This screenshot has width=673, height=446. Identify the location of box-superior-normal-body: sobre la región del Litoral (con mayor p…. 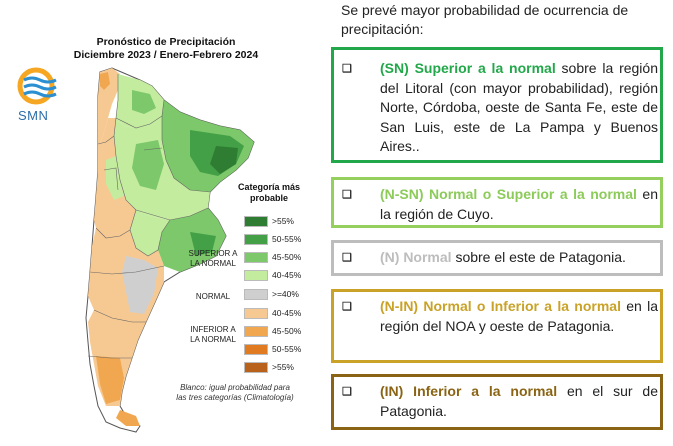
(519, 107).